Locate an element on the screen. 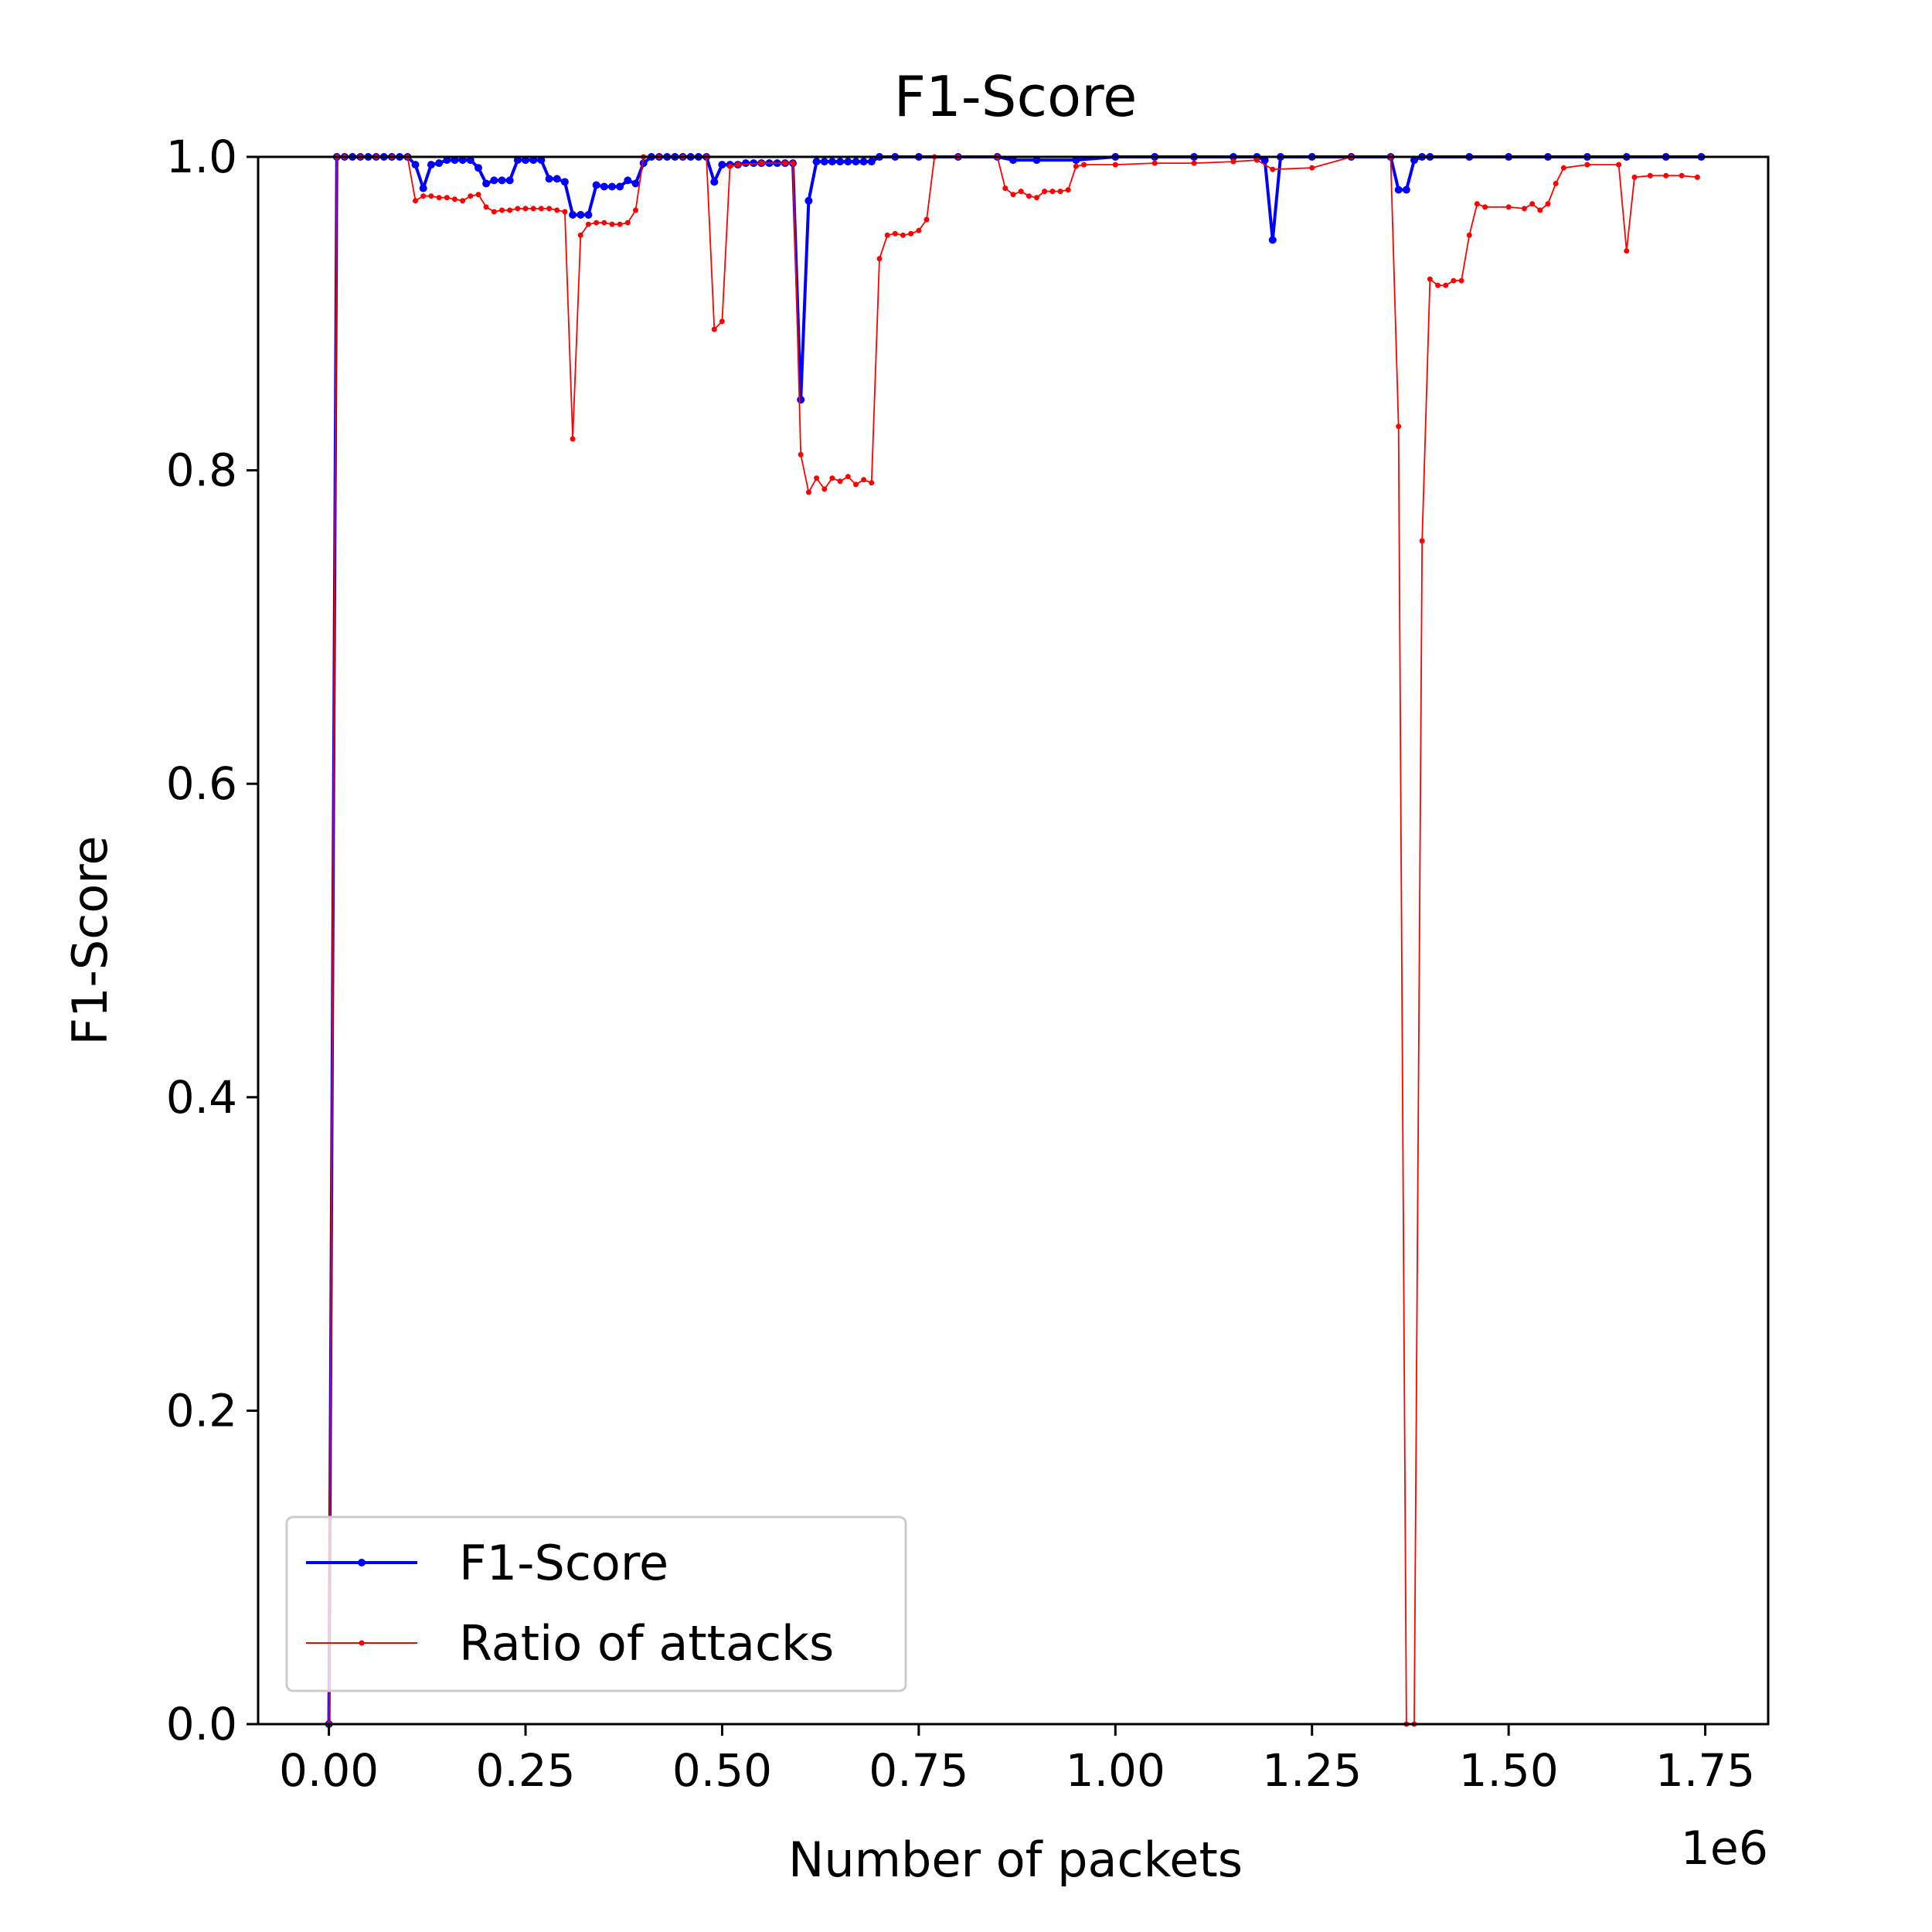 Image resolution: width=1932 pixels, height=1932 pixels. legend-marker-ratio-of-attacks is located at coordinates (362, 1643).